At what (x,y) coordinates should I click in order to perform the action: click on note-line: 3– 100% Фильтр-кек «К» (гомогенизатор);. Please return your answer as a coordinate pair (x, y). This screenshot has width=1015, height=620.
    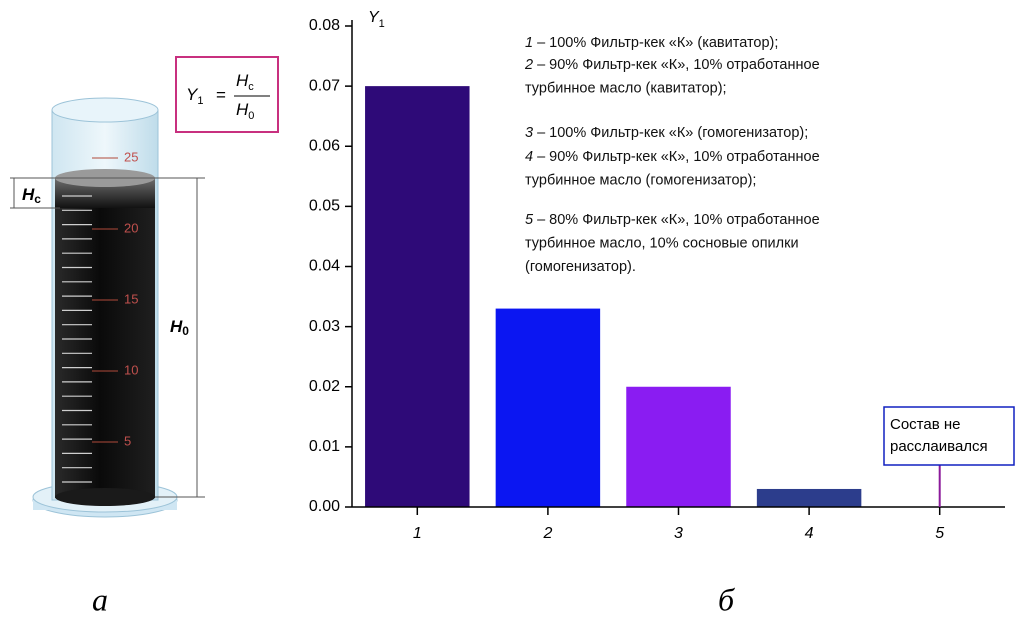
    Looking at the image, I should click on (666, 133).